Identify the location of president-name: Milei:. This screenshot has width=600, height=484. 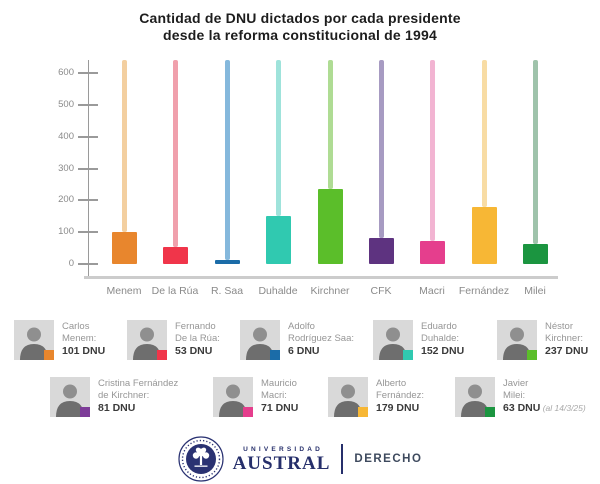
(514, 395).